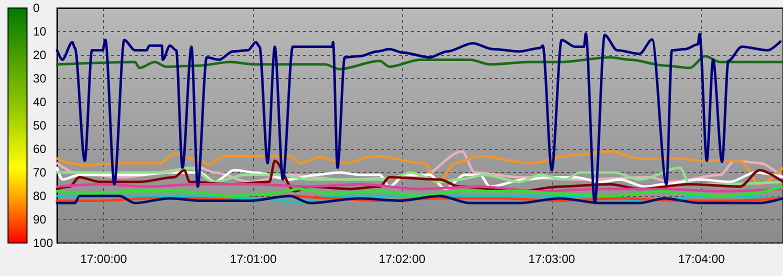  I want to click on y-tick-label: 100, so click(43, 243).